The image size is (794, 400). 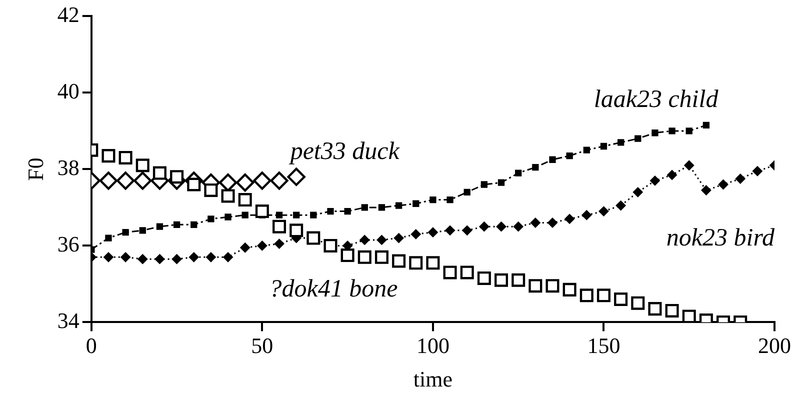 What do you see at coordinates (433, 345) in the screenshot?
I see `x-tick-label: 100` at bounding box center [433, 345].